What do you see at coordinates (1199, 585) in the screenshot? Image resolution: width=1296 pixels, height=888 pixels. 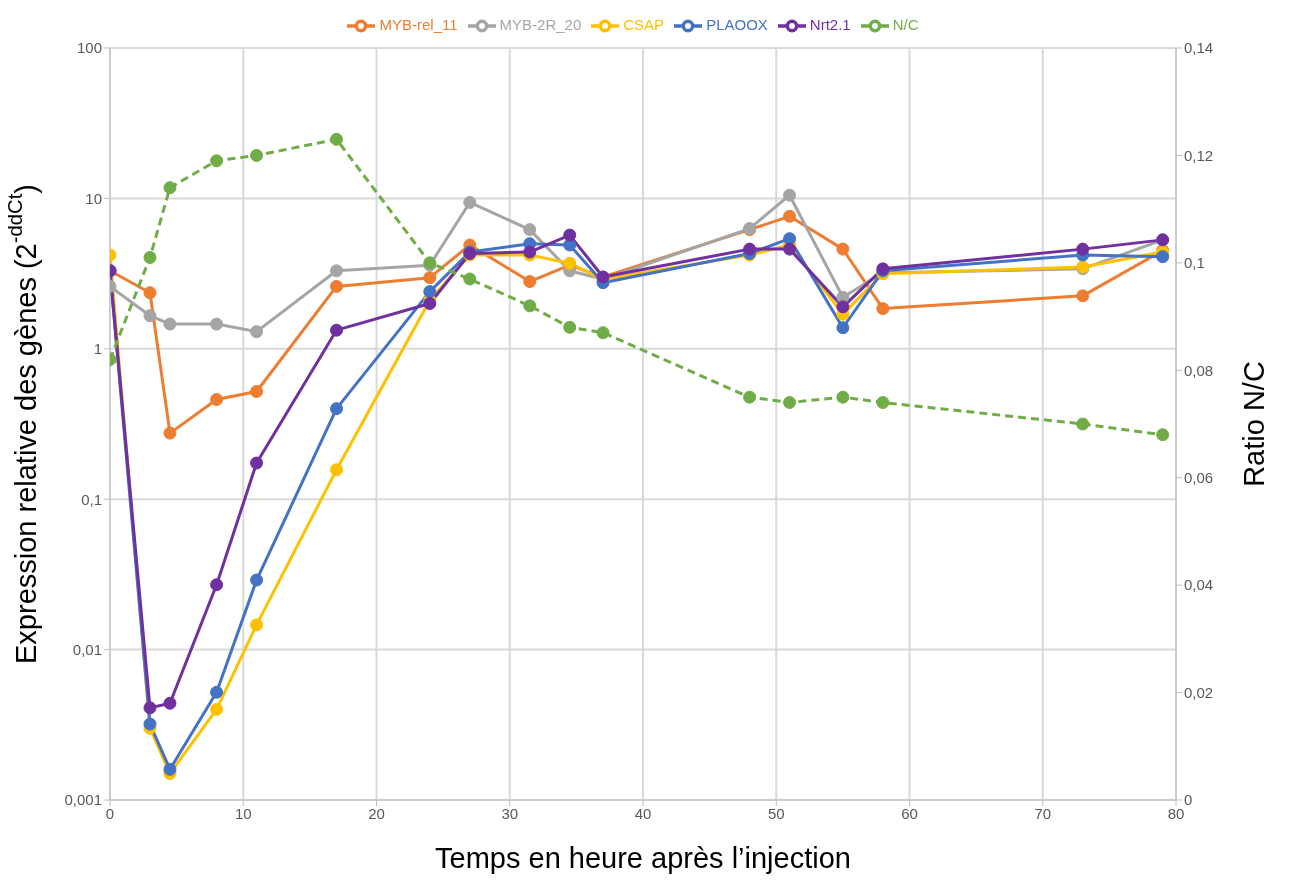 I see `y2-tick-label: 0,04` at bounding box center [1199, 585].